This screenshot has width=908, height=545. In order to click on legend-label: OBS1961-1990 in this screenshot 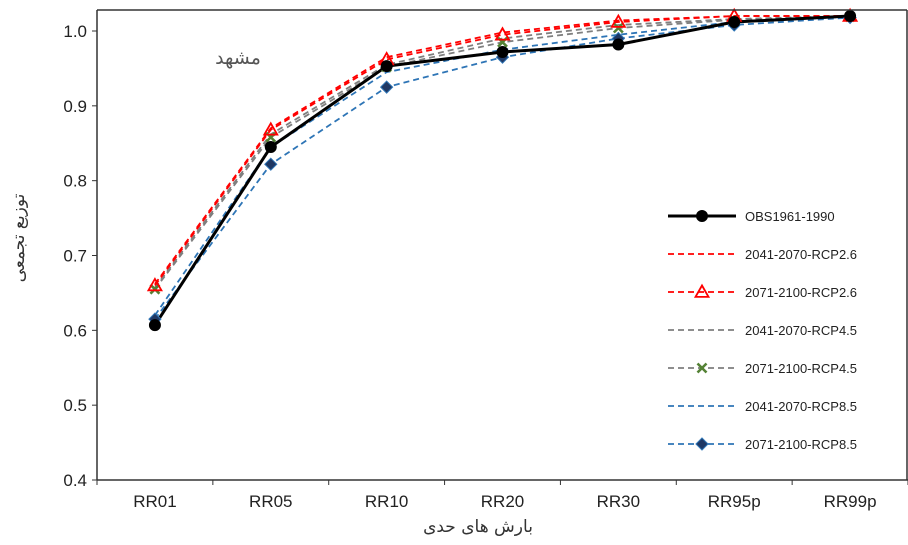, I will do `click(790, 216)`.